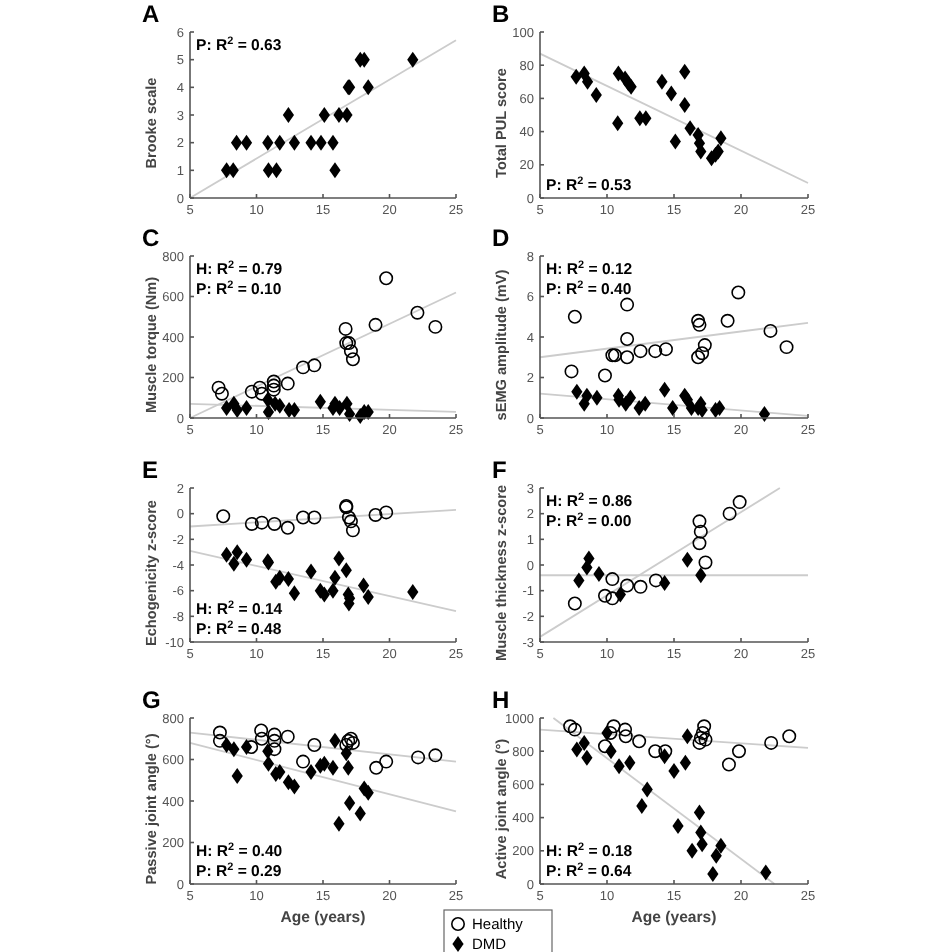 The height and width of the screenshot is (952, 952). I want to click on chart-title: G, so click(151, 700).